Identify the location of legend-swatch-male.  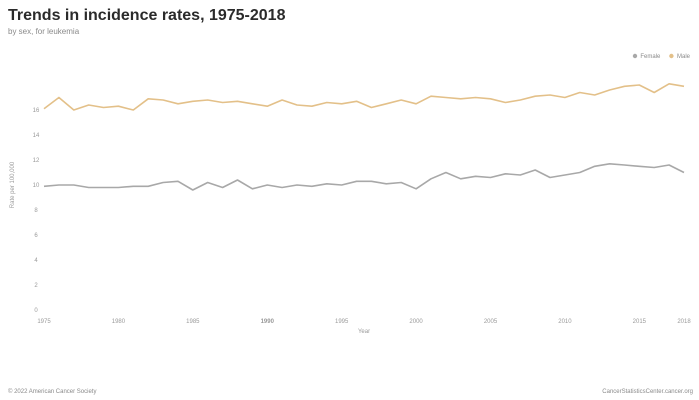
(671, 56).